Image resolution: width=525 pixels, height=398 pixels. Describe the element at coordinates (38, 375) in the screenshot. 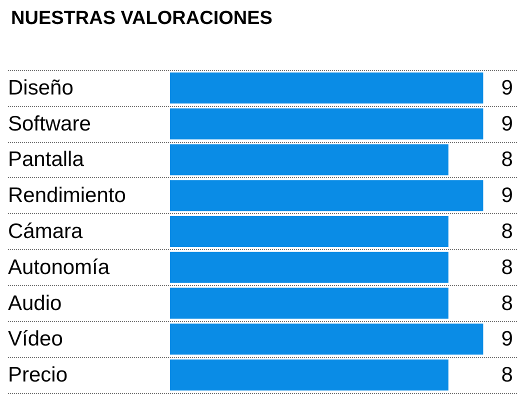

I see `y-tick-label: Precio` at that location.